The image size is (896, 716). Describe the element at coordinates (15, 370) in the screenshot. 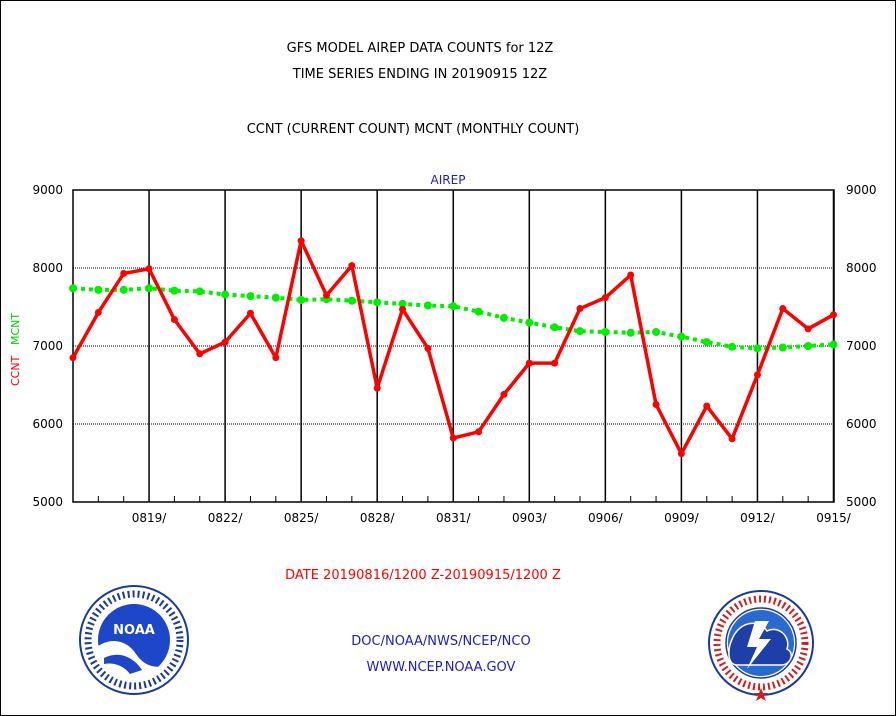

I see `y-axis-label-ccnt: CCNT` at that location.